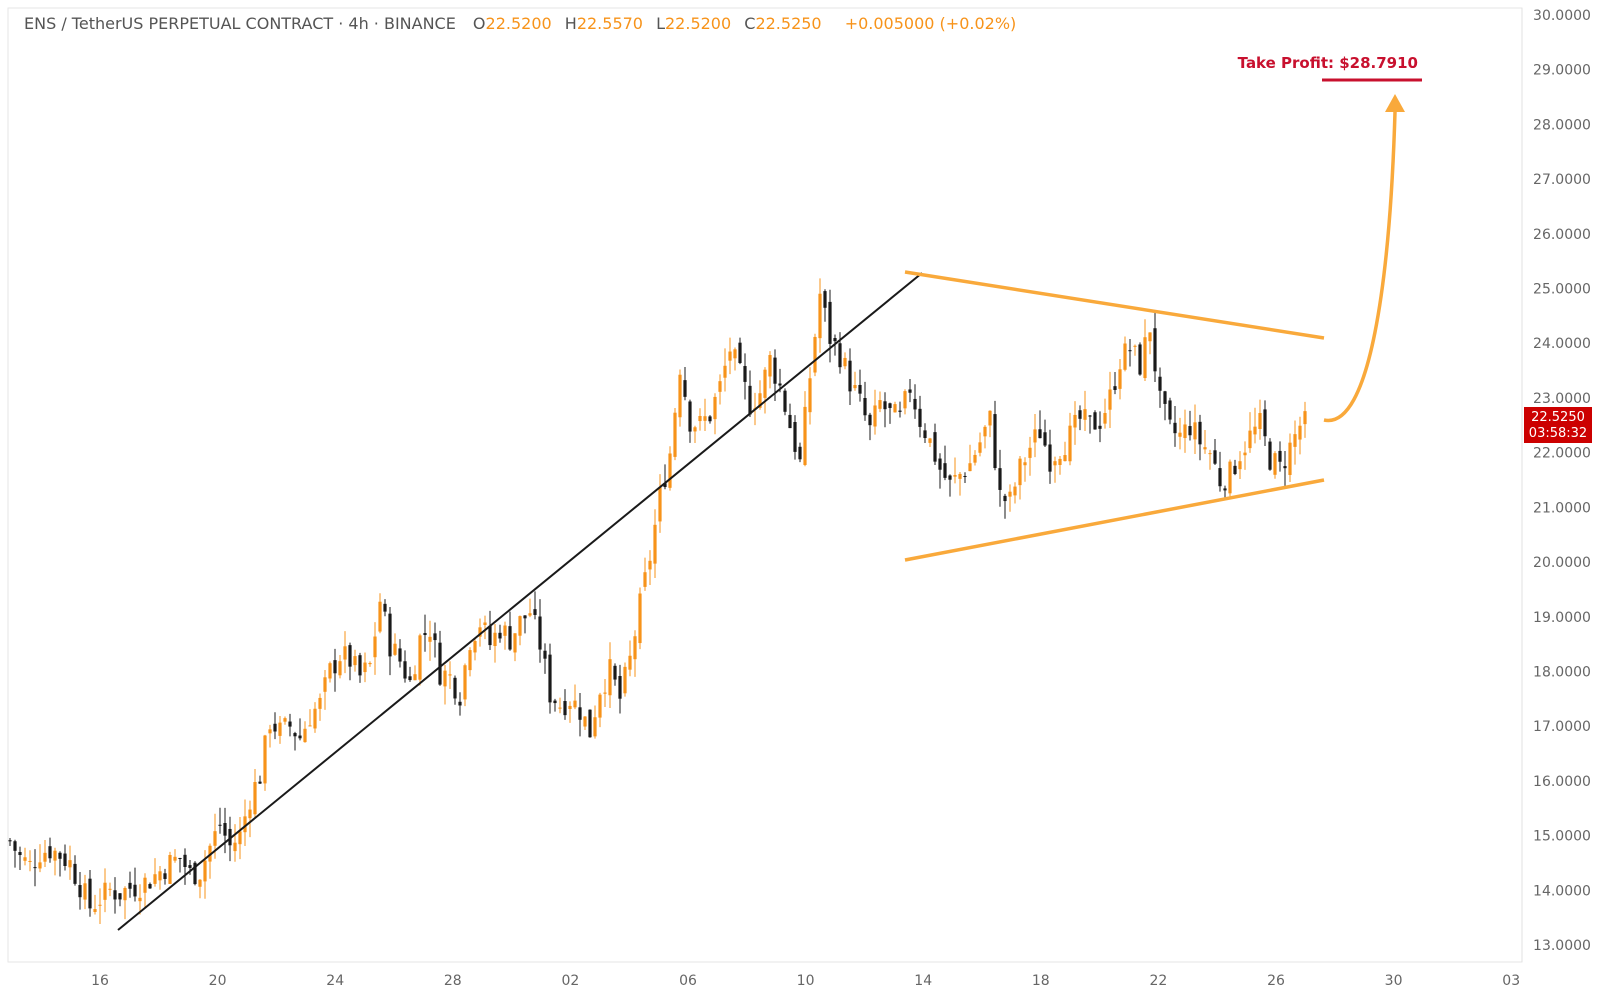 The width and height of the screenshot is (1600, 999). What do you see at coordinates (1562, 71) in the screenshot?
I see `y-tick-label: 29.0000` at bounding box center [1562, 71].